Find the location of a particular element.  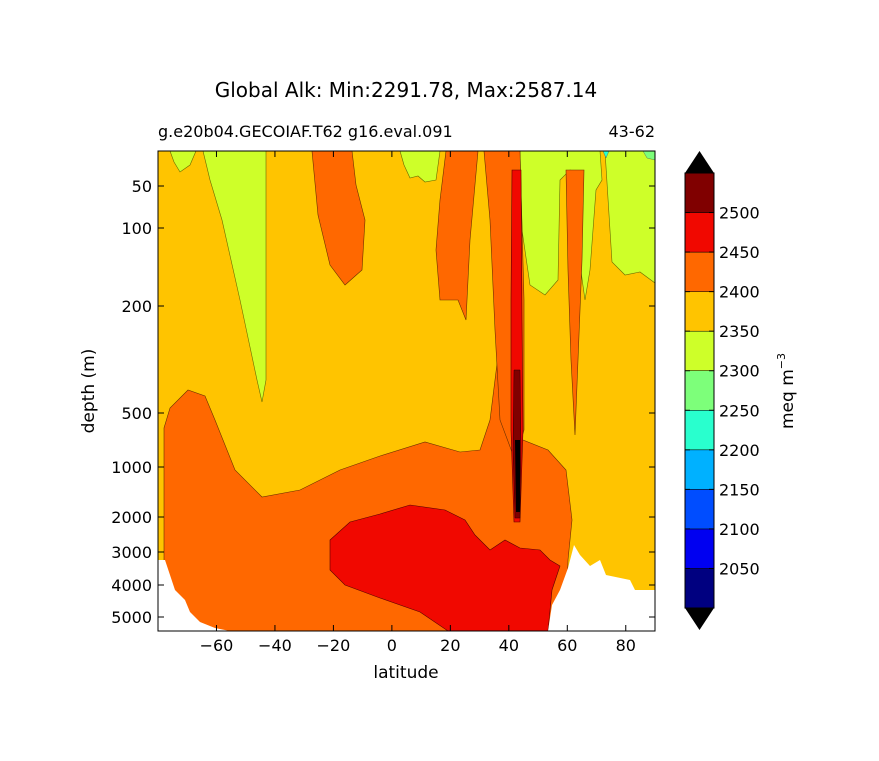

y-tick-label: 1000 is located at coordinates (131, 467).